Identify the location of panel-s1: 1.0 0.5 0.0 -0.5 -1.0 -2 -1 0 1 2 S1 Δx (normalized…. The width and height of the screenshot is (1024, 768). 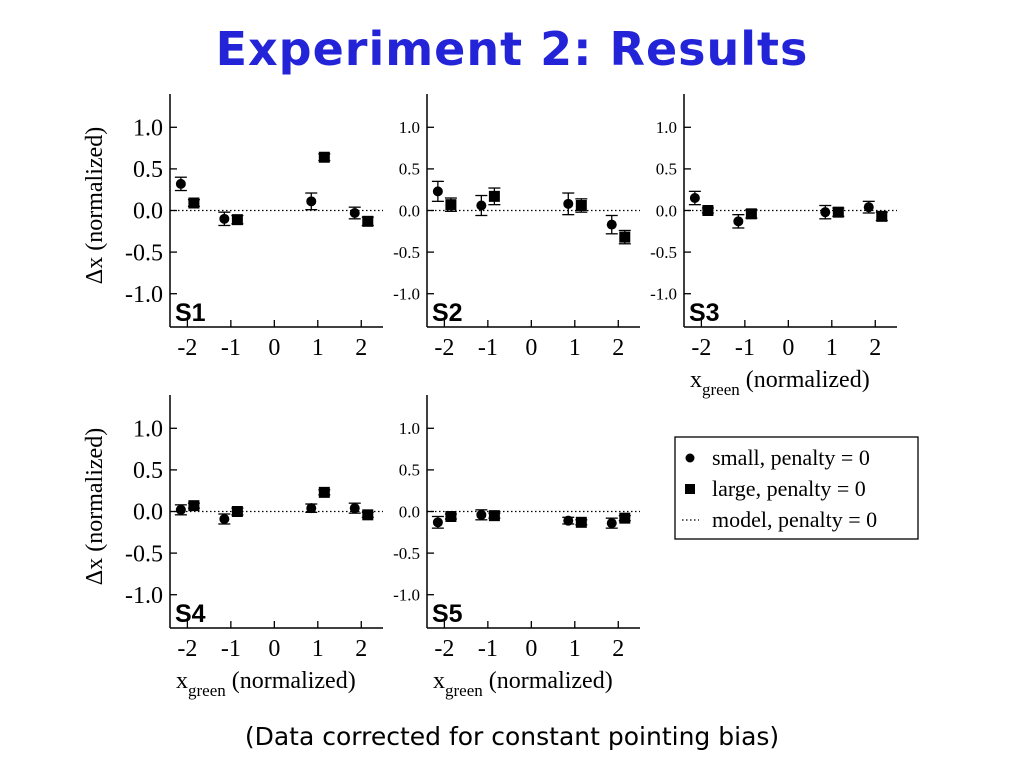
(232, 227).